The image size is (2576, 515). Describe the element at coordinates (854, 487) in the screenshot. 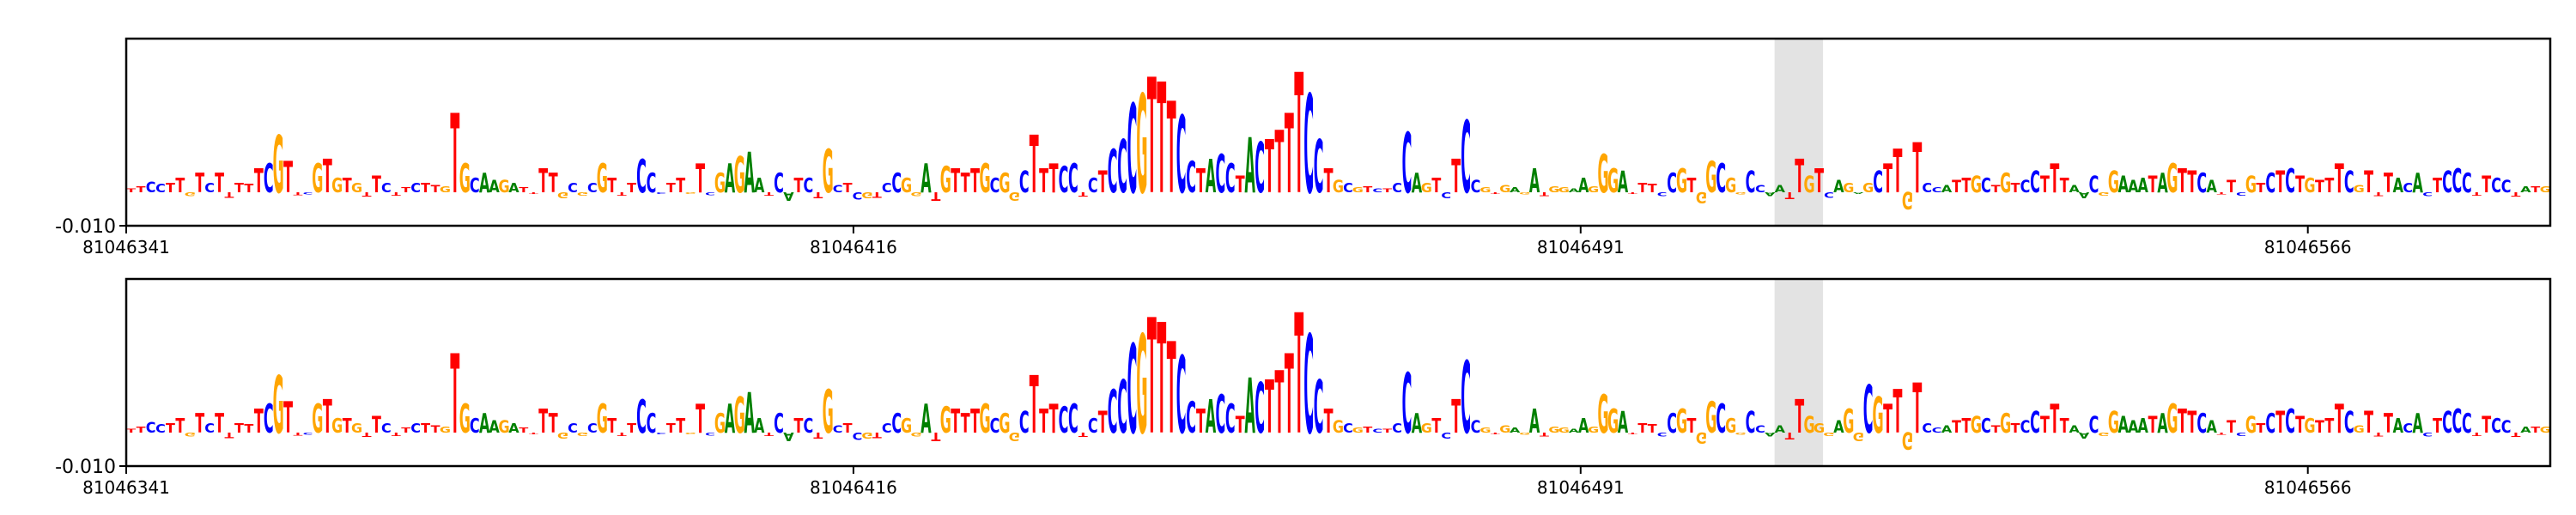

I see `x-tick-label: 81046416` at that location.